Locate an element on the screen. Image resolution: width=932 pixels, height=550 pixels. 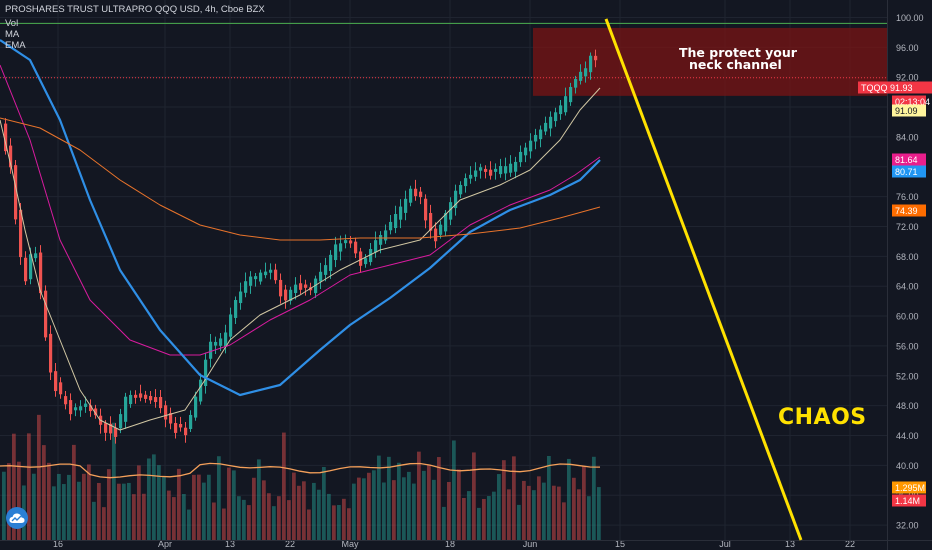
y-tick-label: 96.00 is located at coordinates (907, 48).